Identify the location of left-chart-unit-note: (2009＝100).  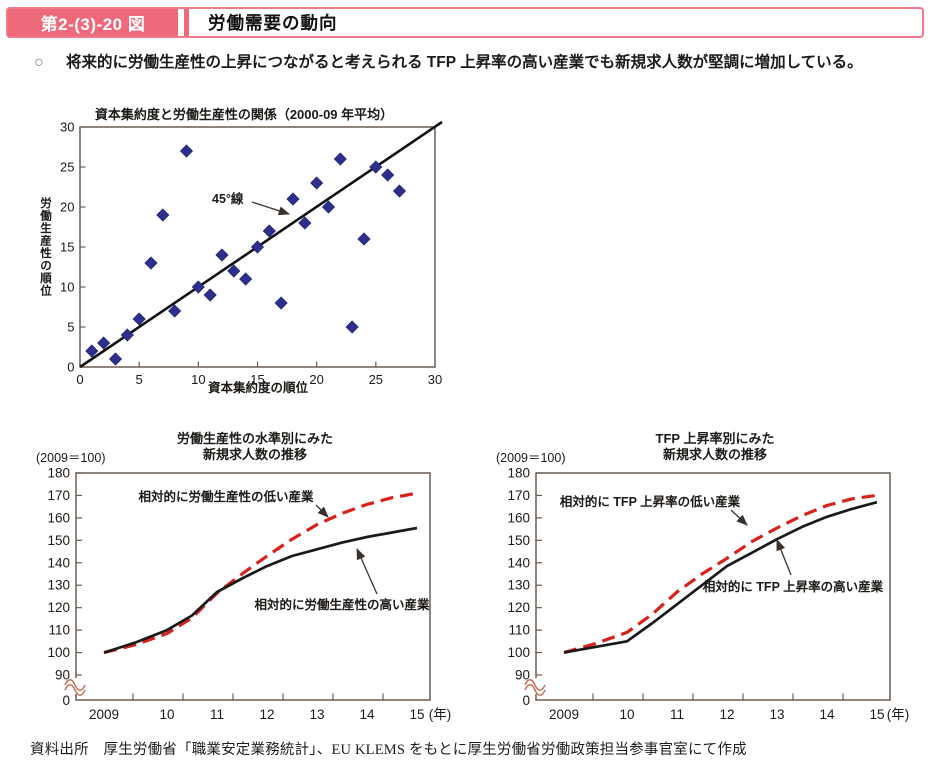
(71, 458).